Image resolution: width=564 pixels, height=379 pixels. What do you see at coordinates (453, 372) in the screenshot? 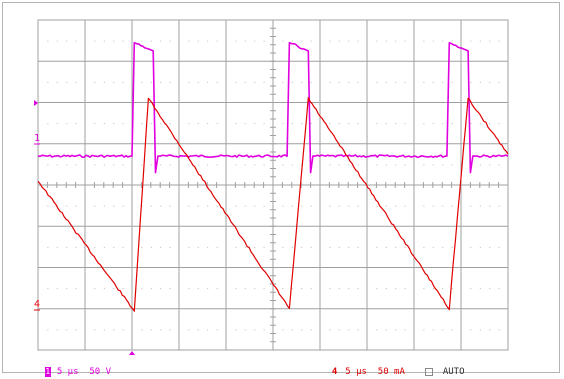
I see `trigger-mode: AUTO` at bounding box center [453, 372].